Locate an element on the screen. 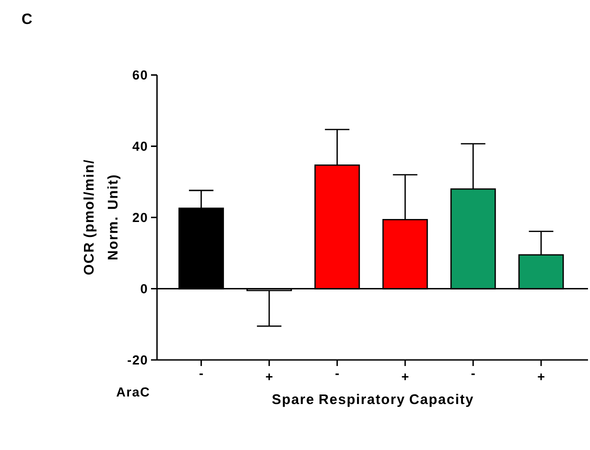  y-tick-label: 60 is located at coordinates (139, 75).